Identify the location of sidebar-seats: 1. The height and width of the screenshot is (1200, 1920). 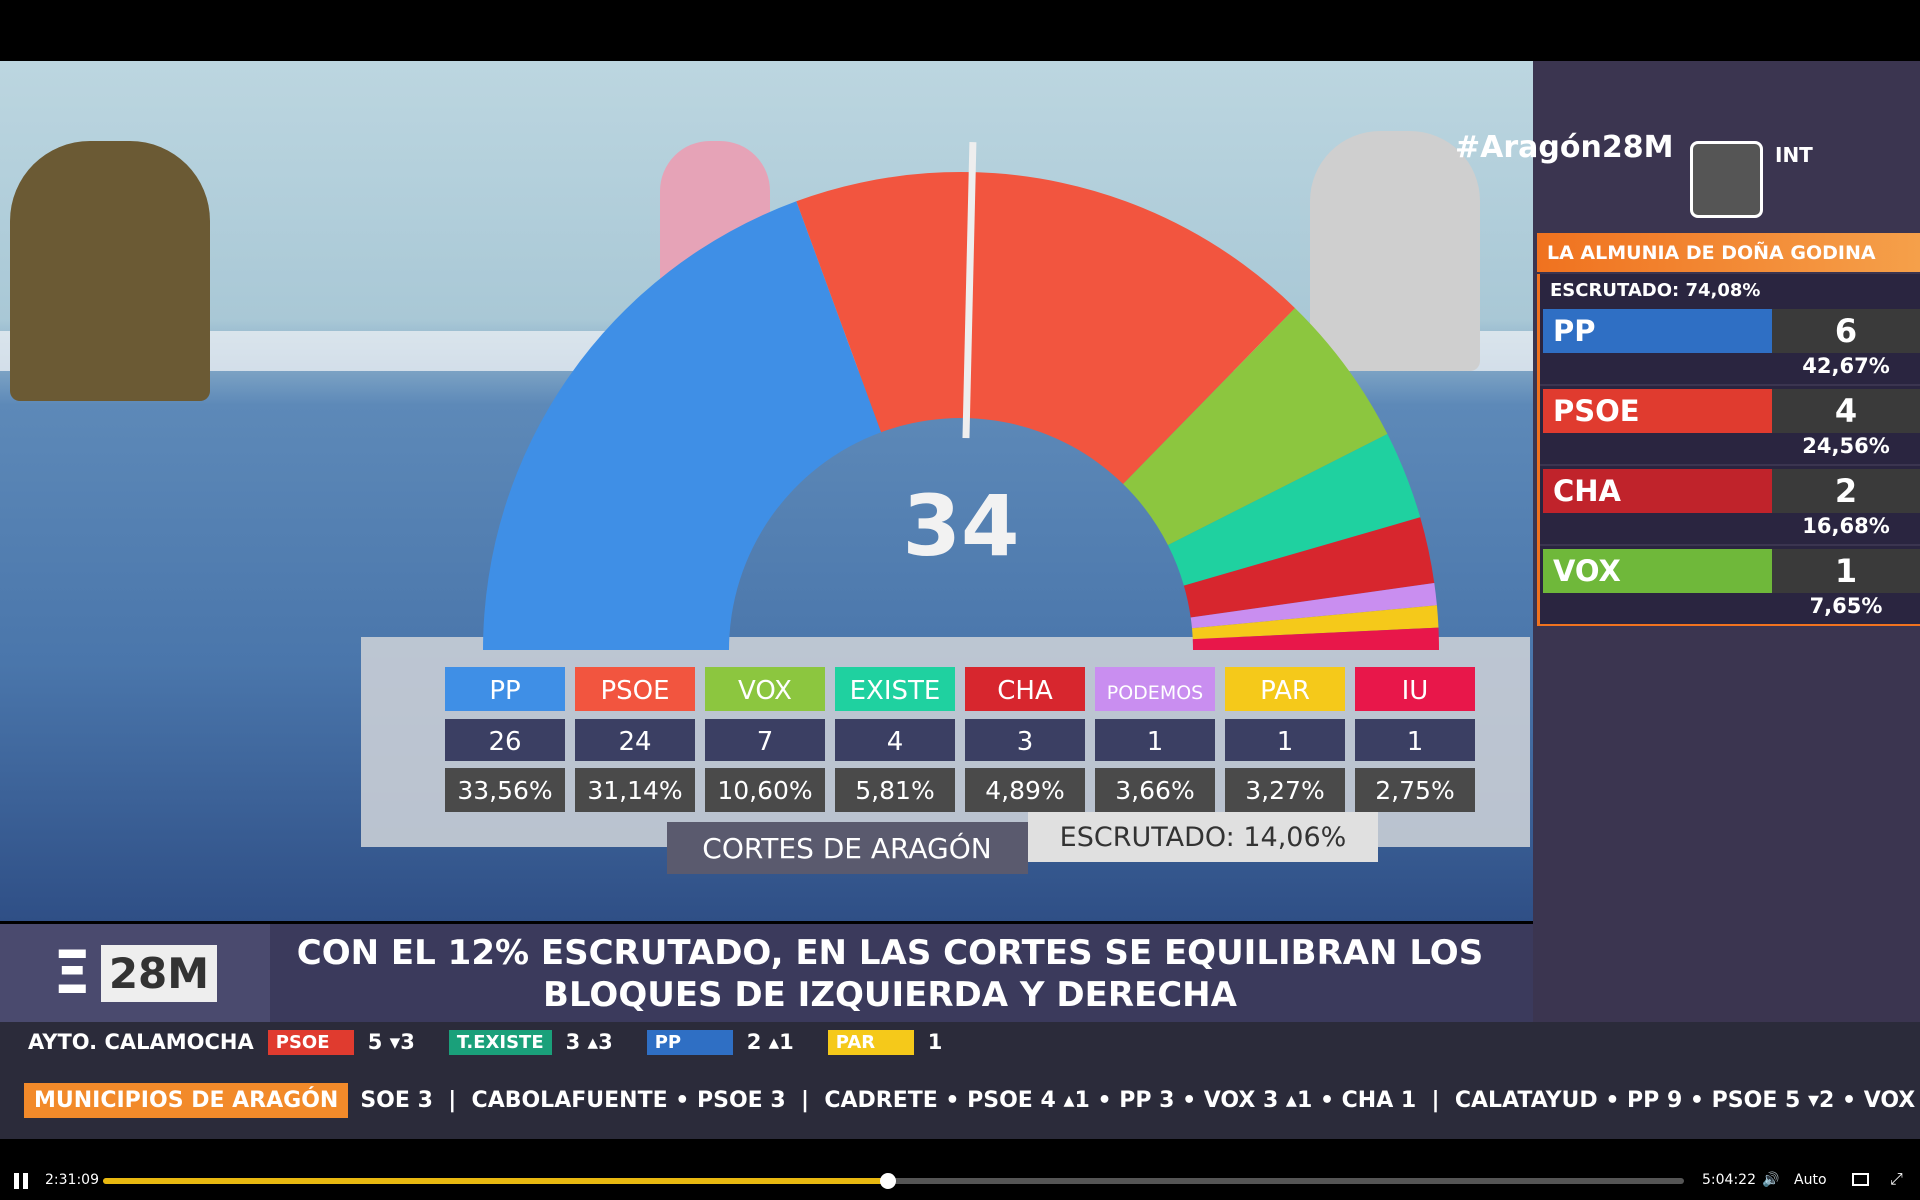
(1846, 571).